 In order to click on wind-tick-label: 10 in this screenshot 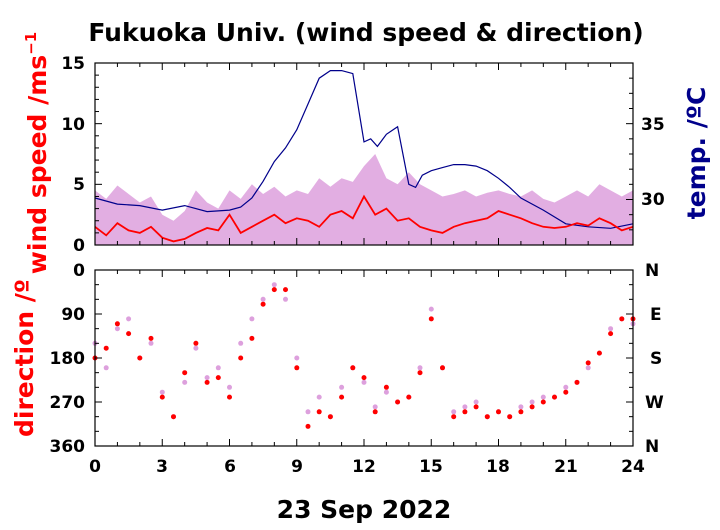, I will do `click(73, 125)`.